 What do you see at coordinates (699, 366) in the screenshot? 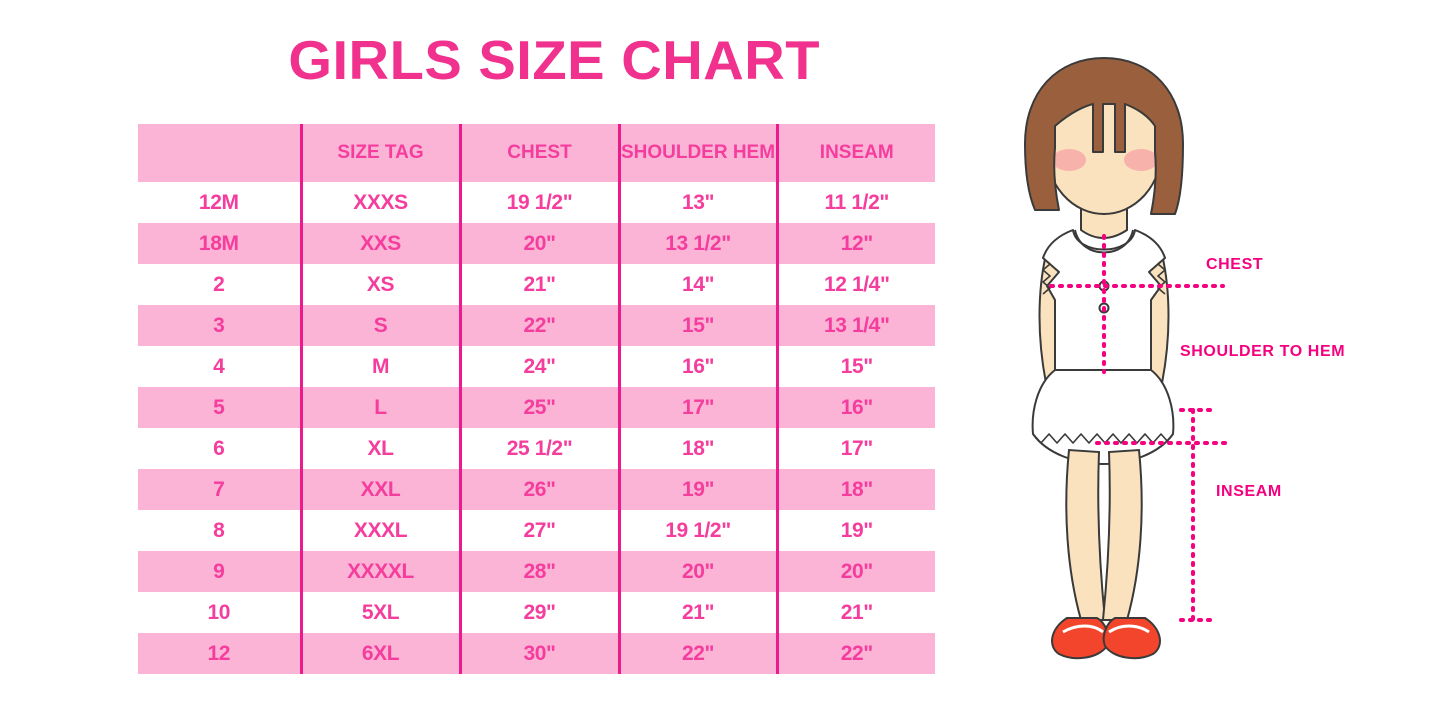
I see `cell-shoulder-hem: 16"` at bounding box center [699, 366].